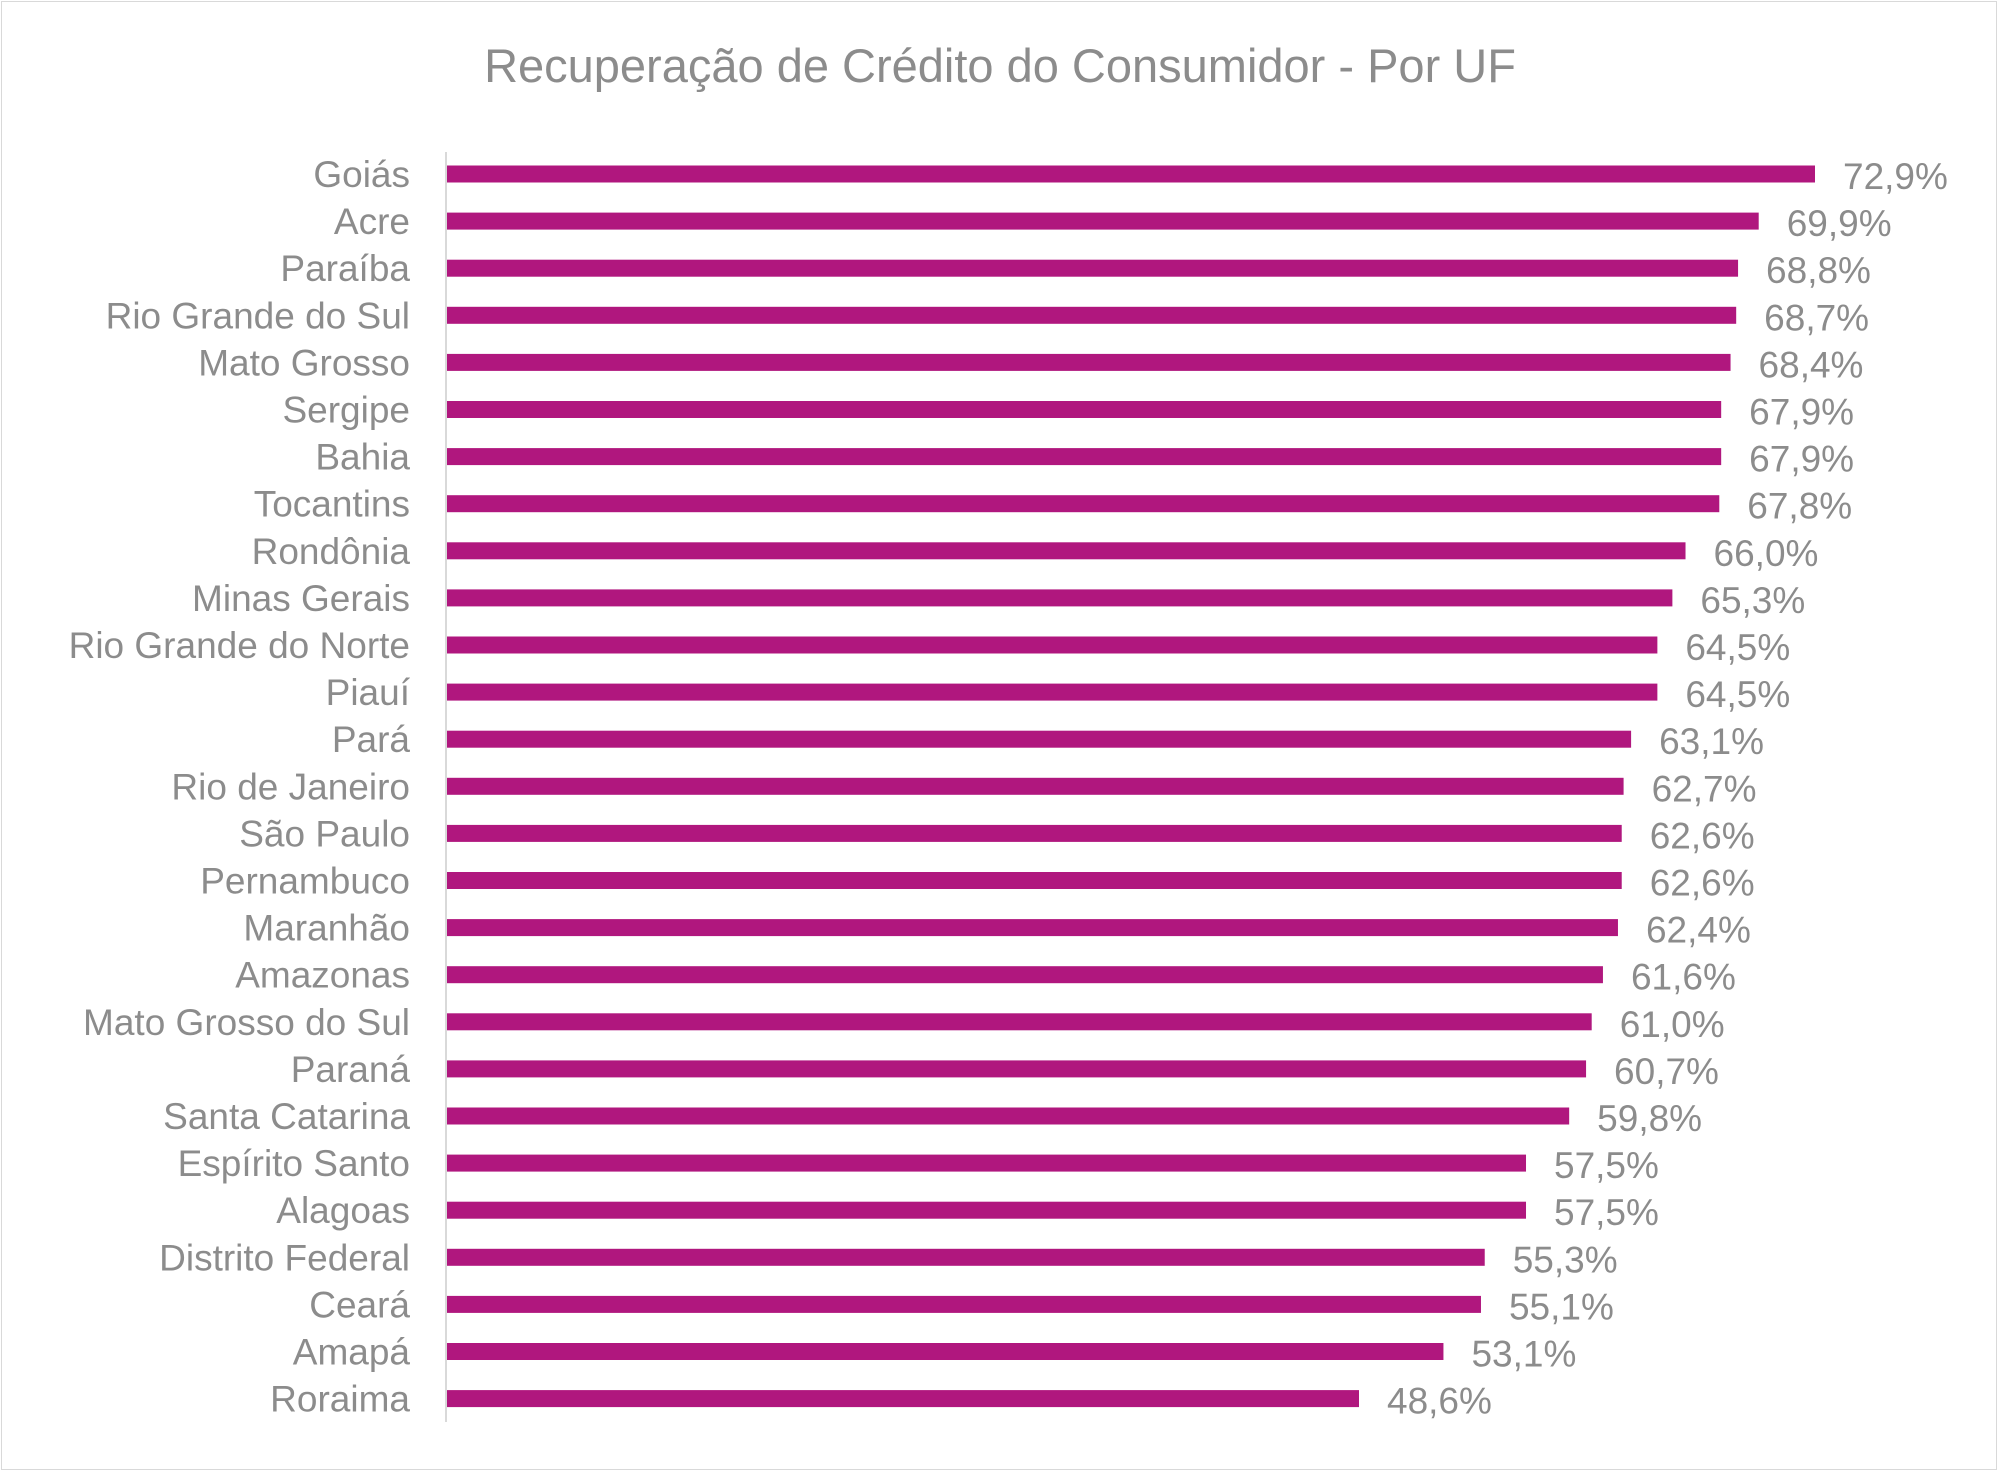 The image size is (2000, 1473). Describe the element at coordinates (290, 786) in the screenshot. I see `category-label: Rio de Janeiro` at that location.